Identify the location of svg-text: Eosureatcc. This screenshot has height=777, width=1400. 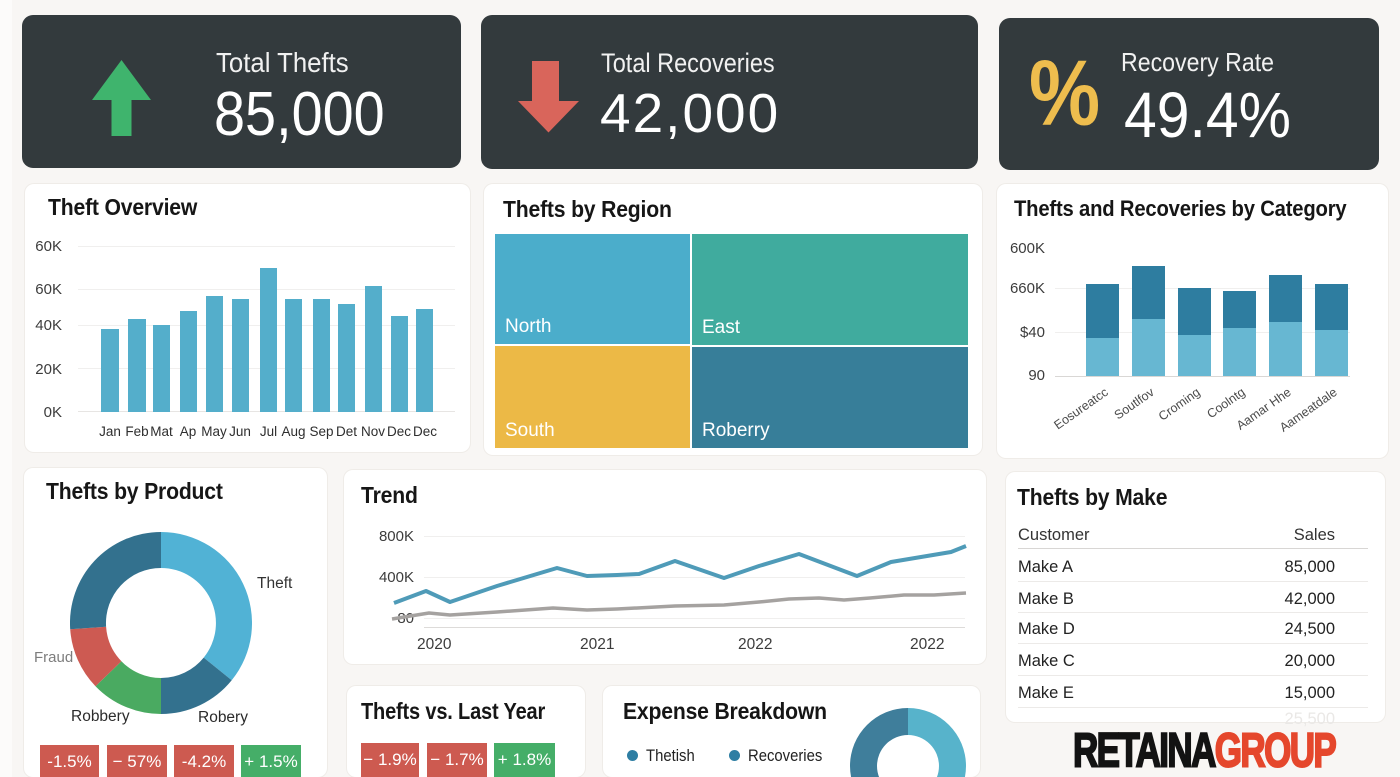
(1080, 408).